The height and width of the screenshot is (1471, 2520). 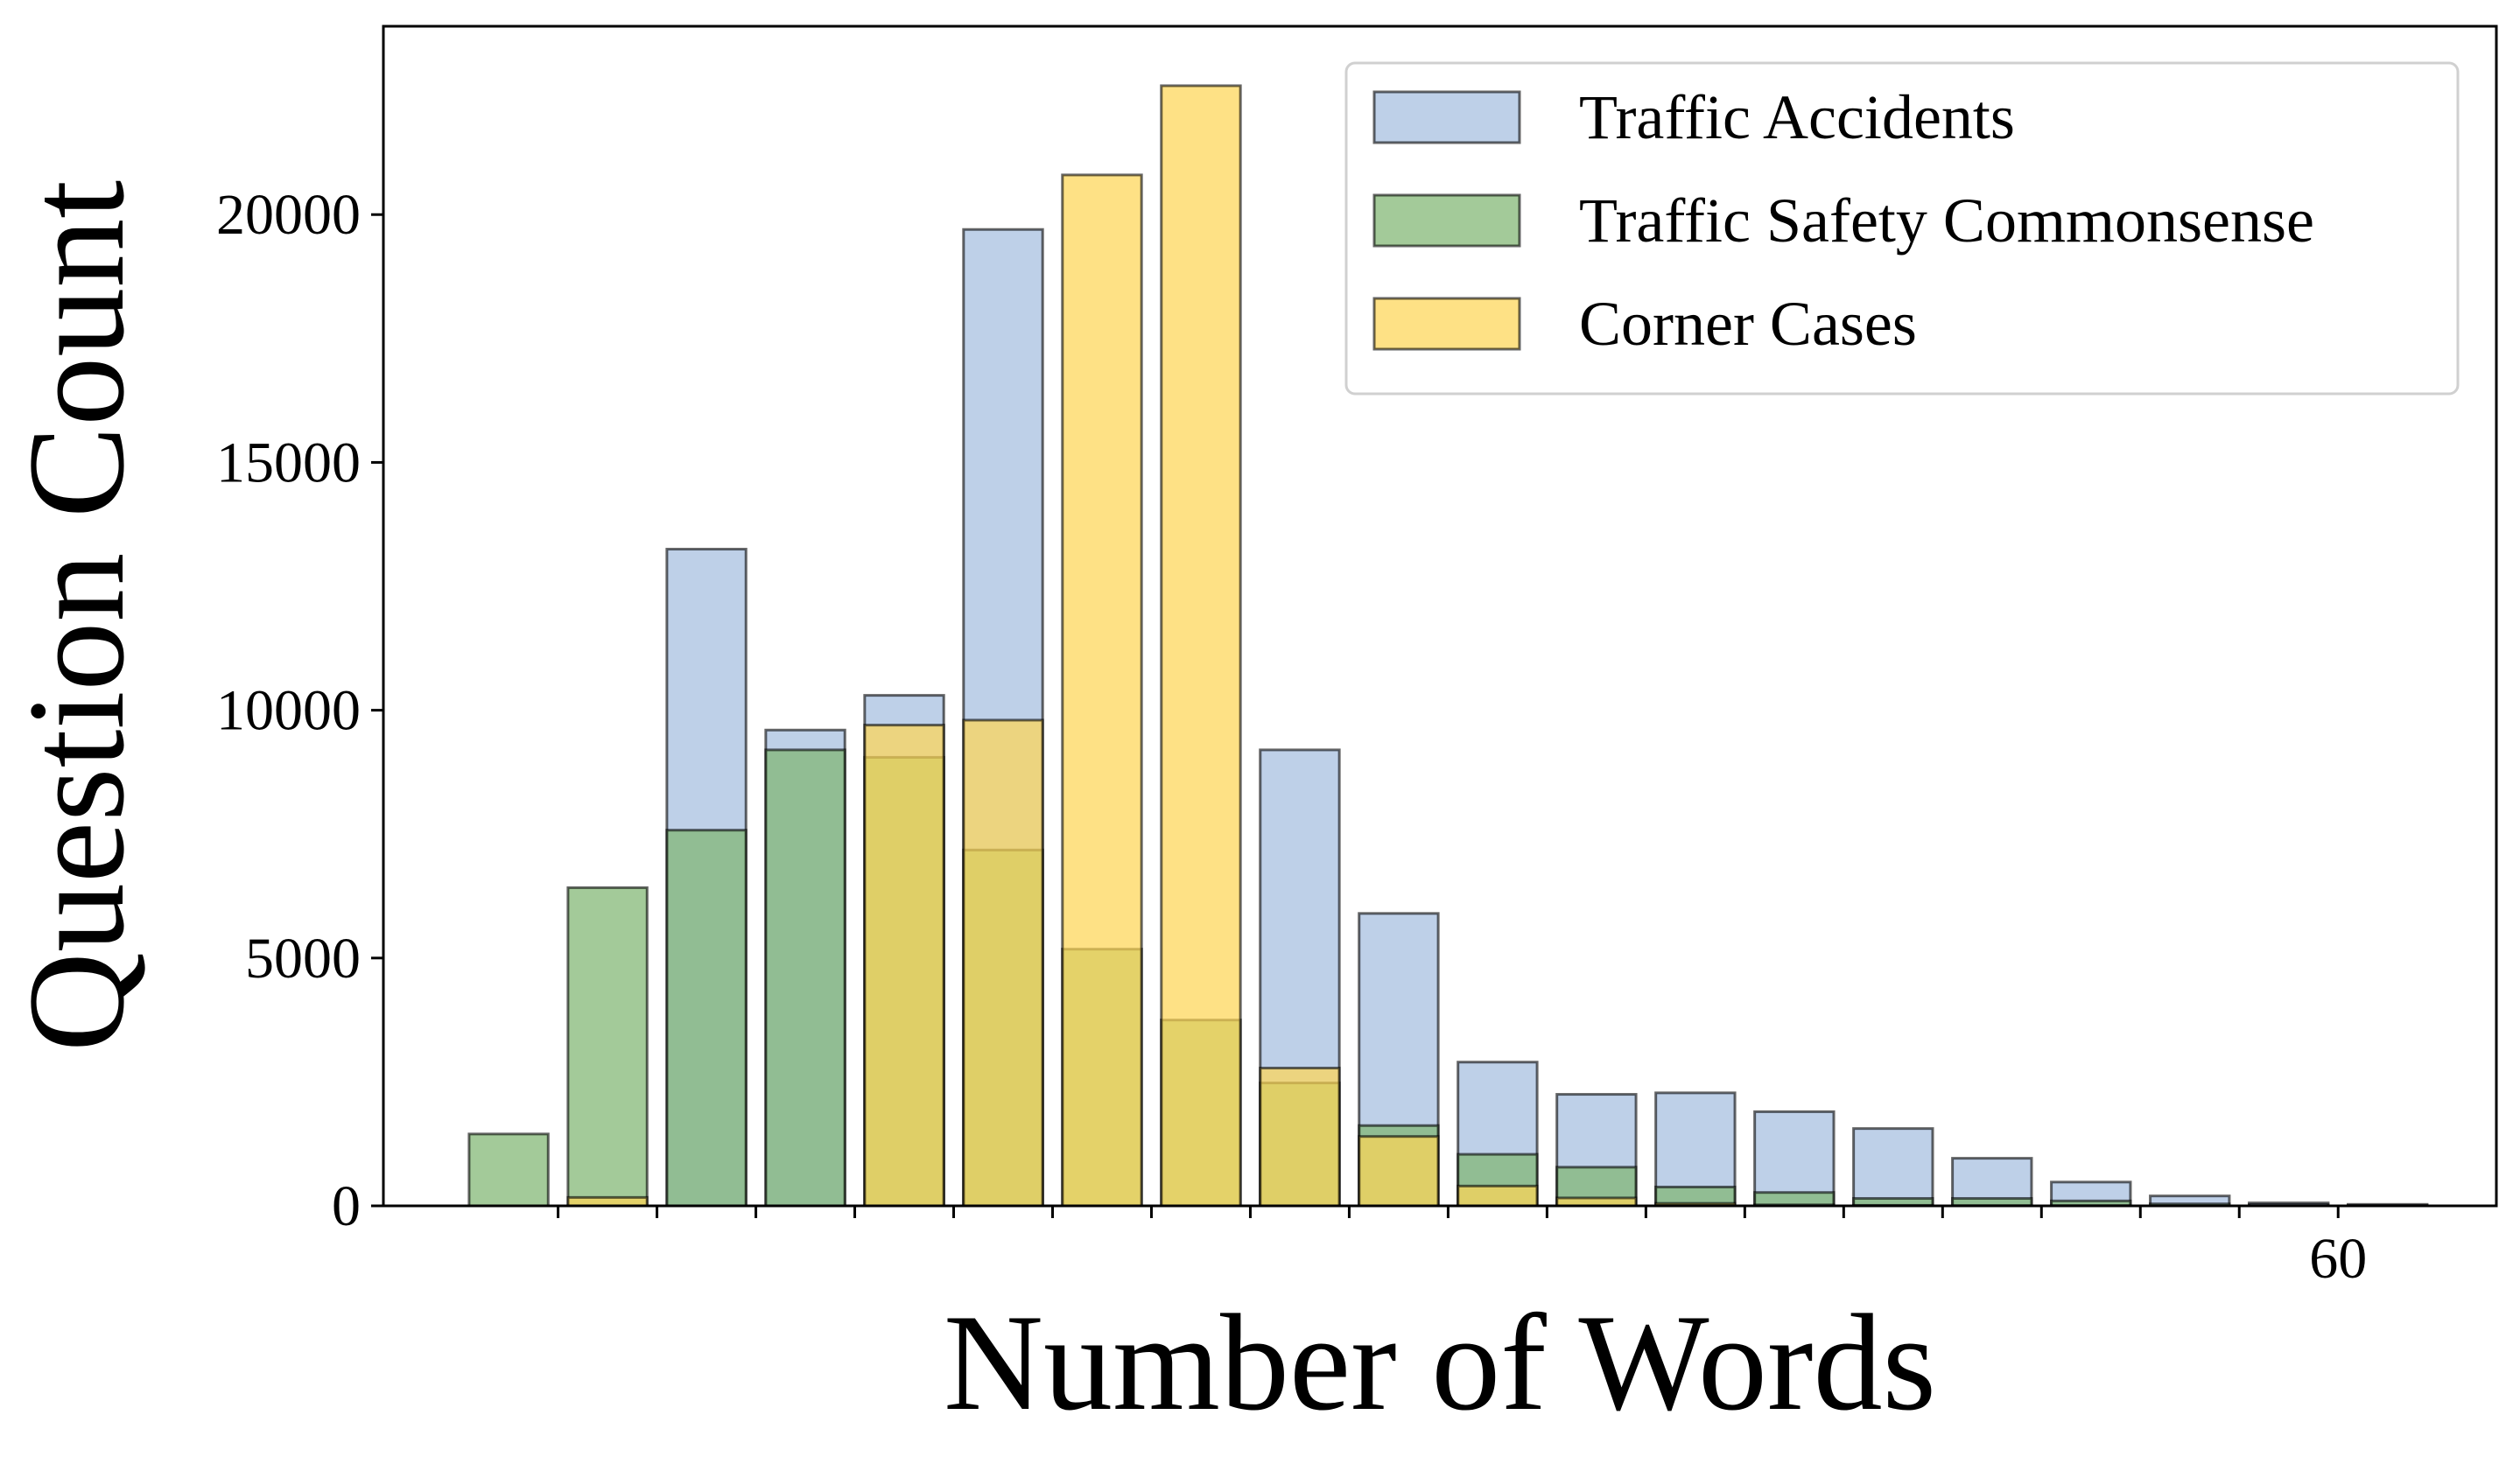 What do you see at coordinates (346, 1206) in the screenshot?
I see `y-tick-label: 0` at bounding box center [346, 1206].